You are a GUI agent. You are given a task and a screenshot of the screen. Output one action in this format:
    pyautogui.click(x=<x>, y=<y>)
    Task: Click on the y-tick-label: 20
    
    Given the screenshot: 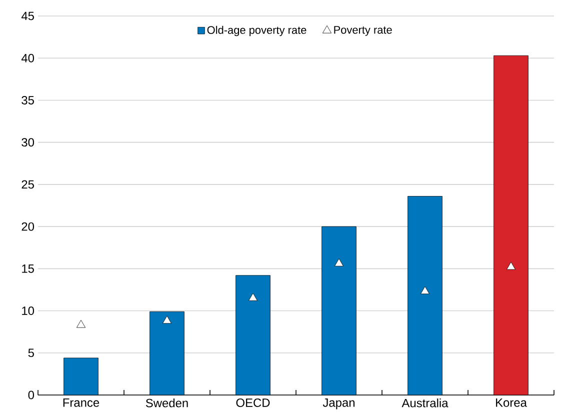 What is the action you would take?
    pyautogui.click(x=28, y=226)
    